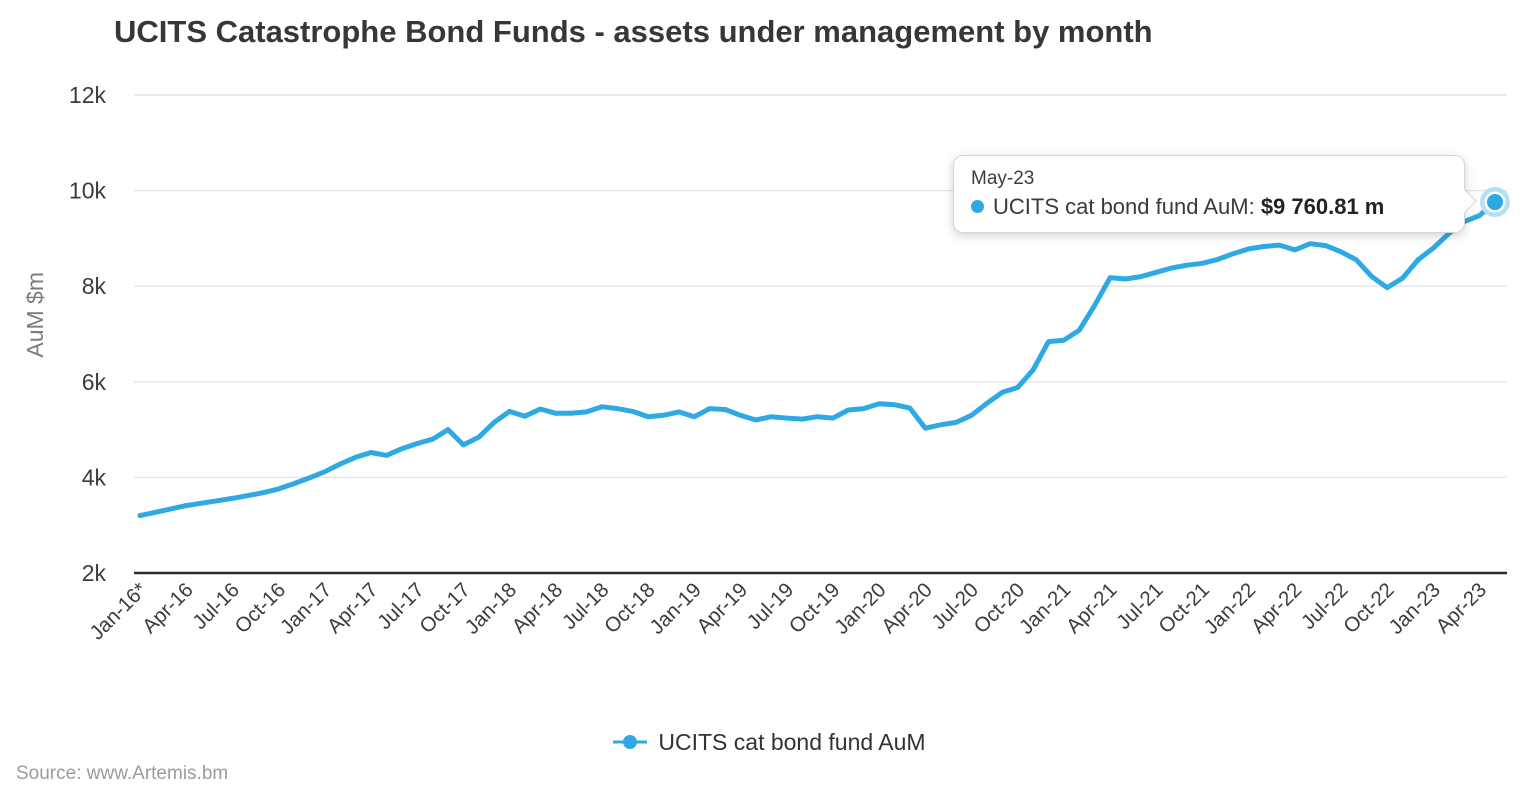 This screenshot has height=802, width=1538. What do you see at coordinates (1277, 608) in the screenshot?
I see `x-tick-label: Apr-22` at bounding box center [1277, 608].